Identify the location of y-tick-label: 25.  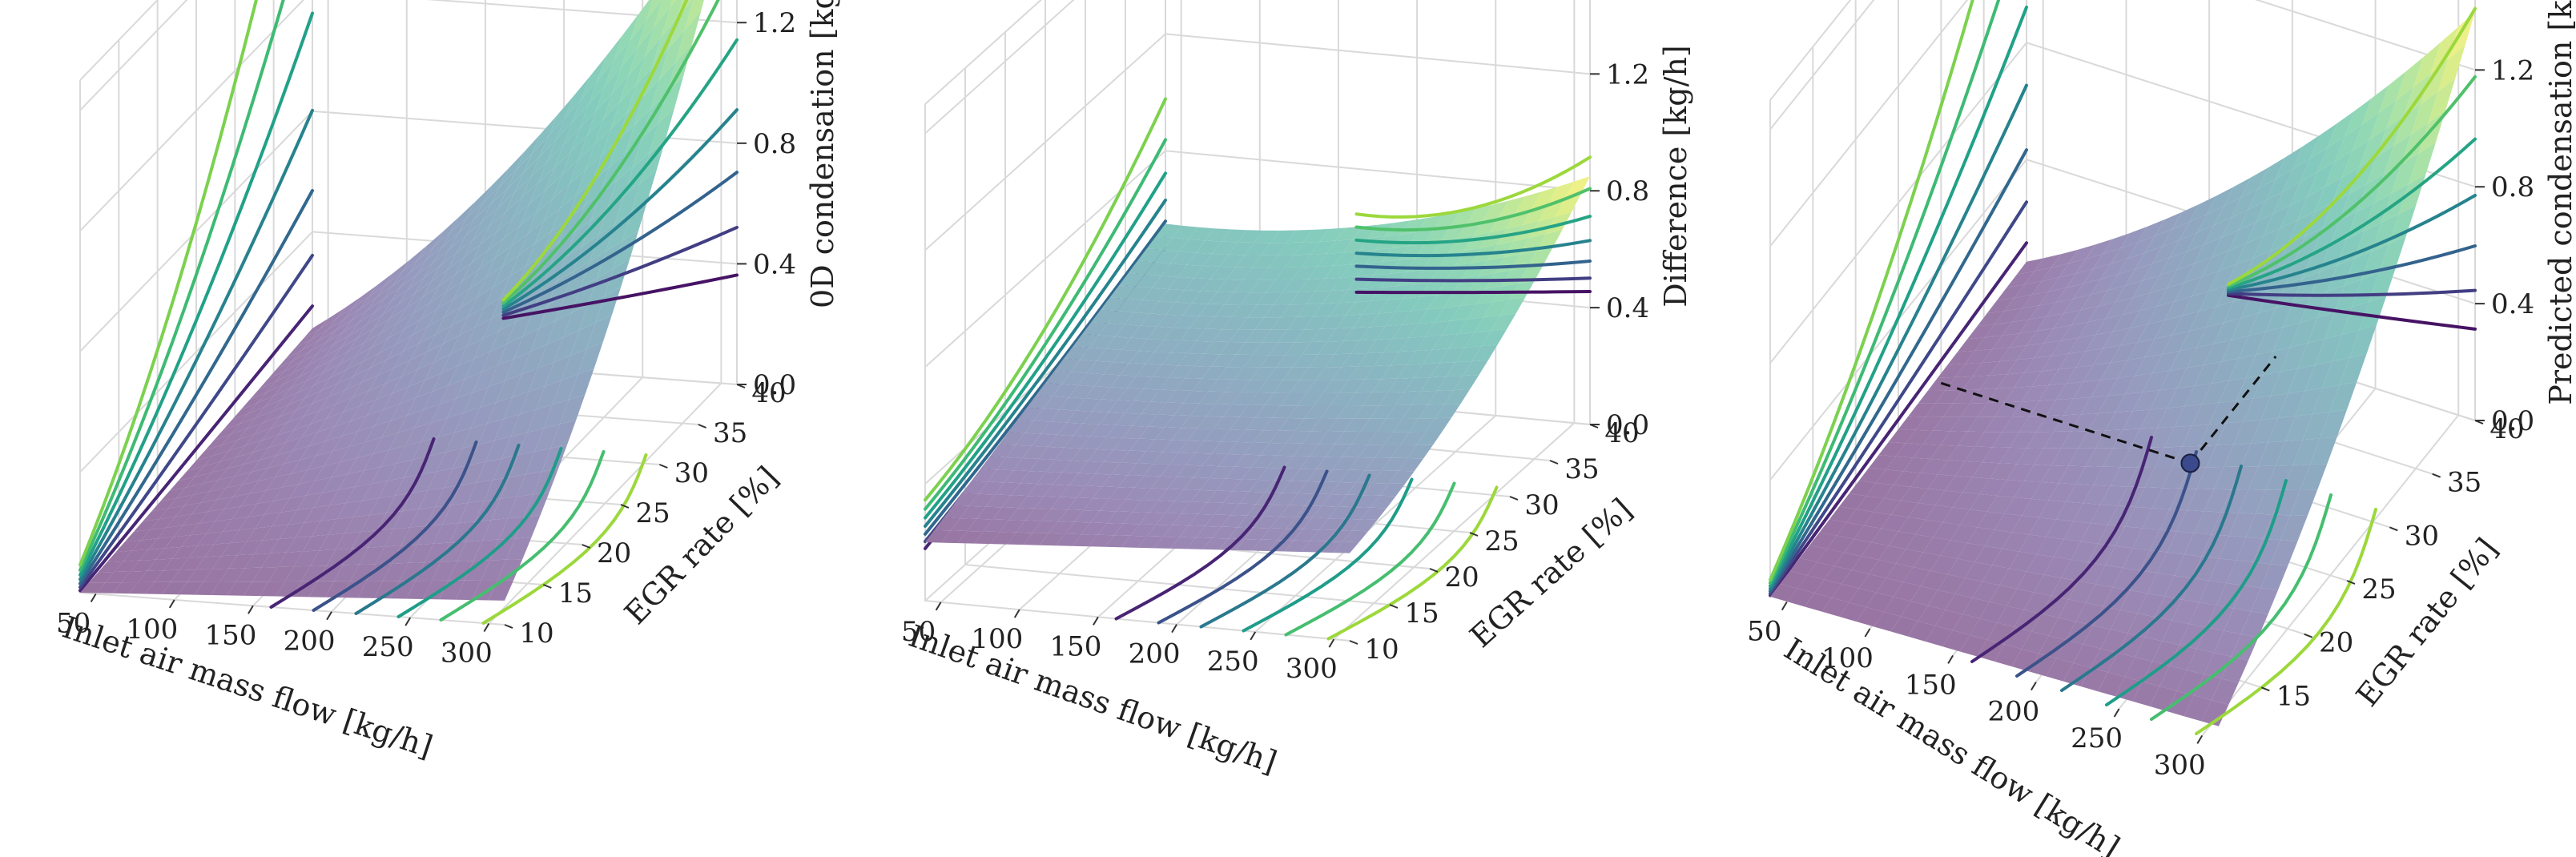
(1501, 541).